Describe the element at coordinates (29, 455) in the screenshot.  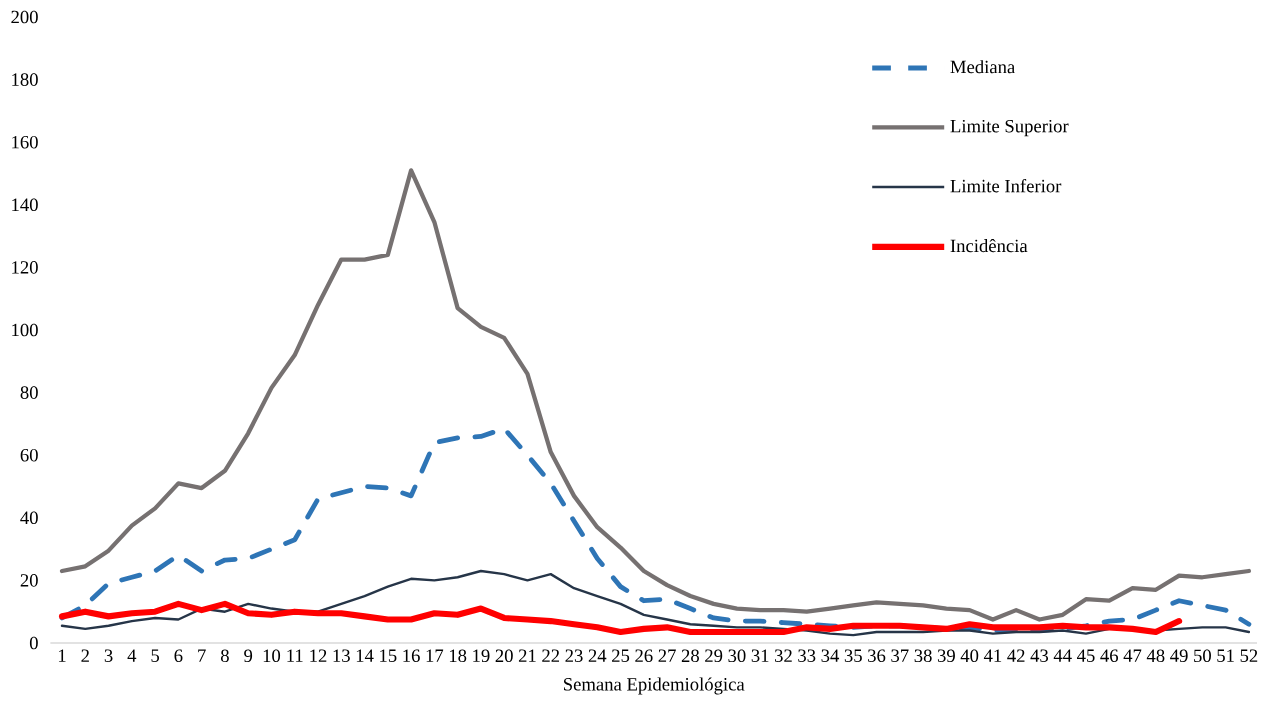
I see `y-tick-label: 60` at that location.